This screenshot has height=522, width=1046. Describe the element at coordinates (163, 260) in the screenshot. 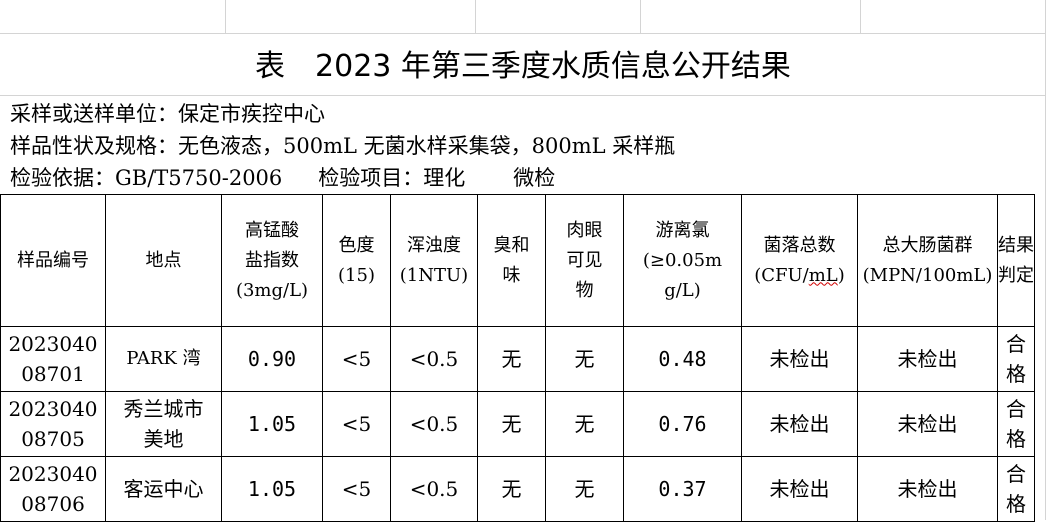

I see `header-location: 地点` at that location.